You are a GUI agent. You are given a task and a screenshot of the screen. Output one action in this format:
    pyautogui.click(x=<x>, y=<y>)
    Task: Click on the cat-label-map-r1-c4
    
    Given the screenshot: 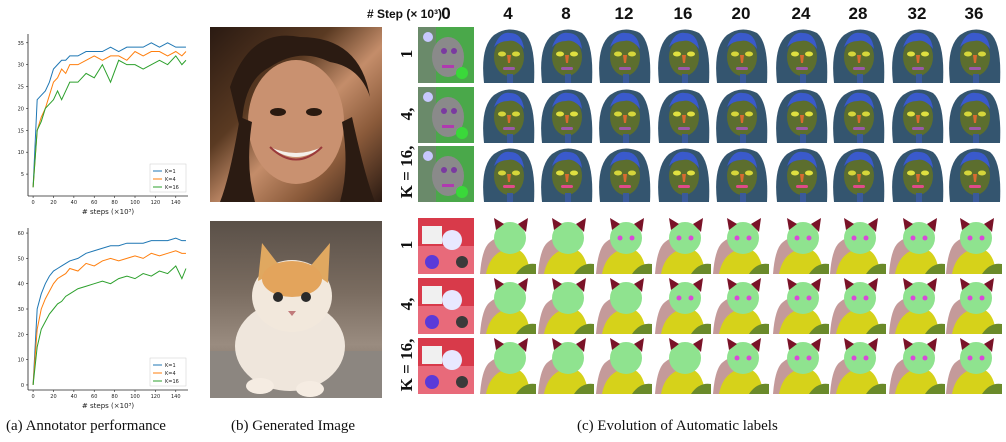 What is the action you would take?
    pyautogui.click(x=683, y=306)
    